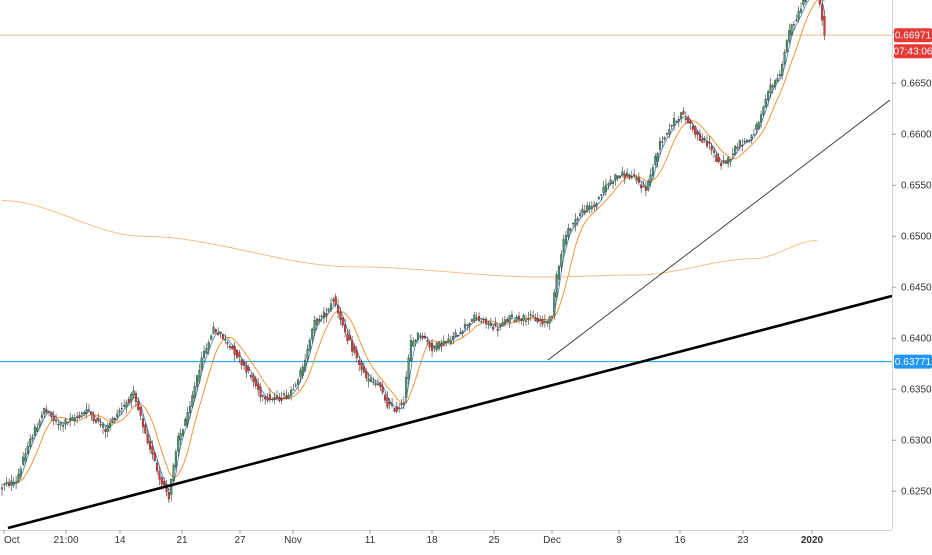 This screenshot has height=555, width=932. I want to click on price-badge: 0.66971, so click(913, 35).